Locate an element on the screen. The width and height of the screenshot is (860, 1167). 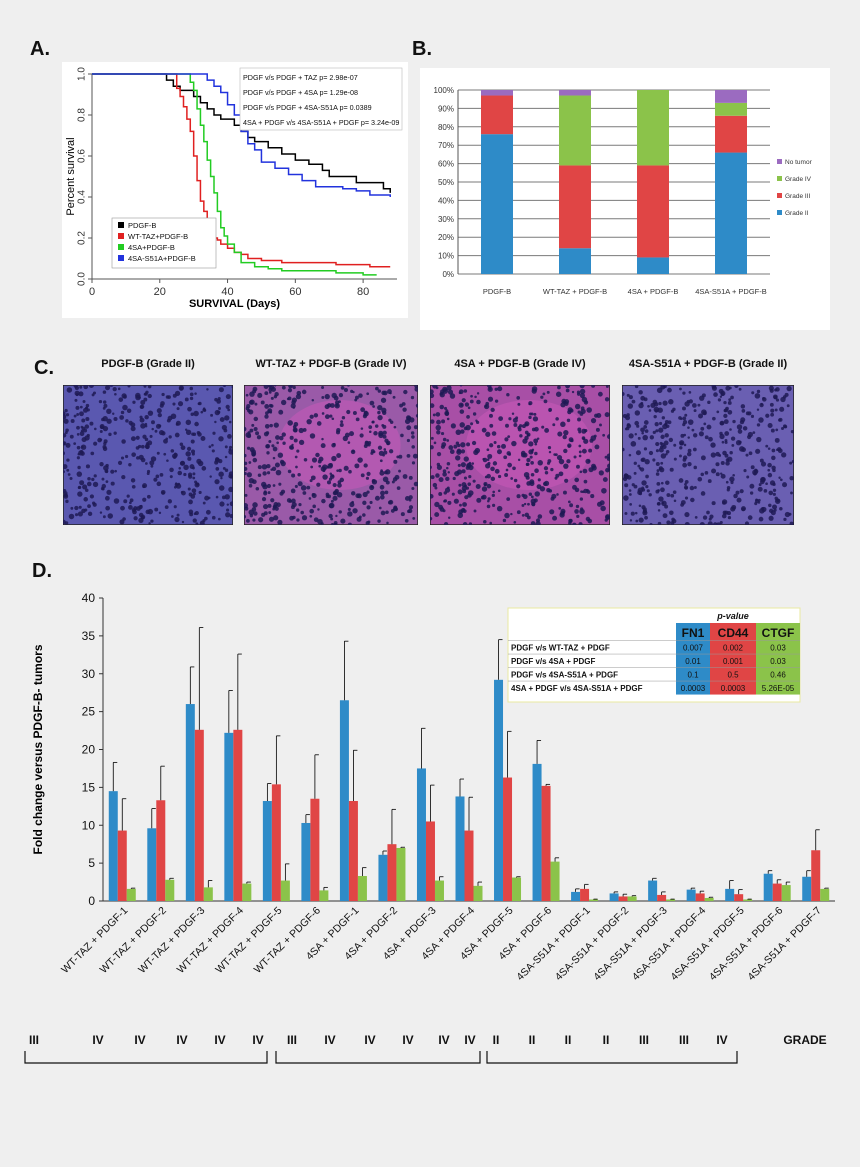
x-tick-label: 4SA + PDGF-B is located at coordinates (653, 291).